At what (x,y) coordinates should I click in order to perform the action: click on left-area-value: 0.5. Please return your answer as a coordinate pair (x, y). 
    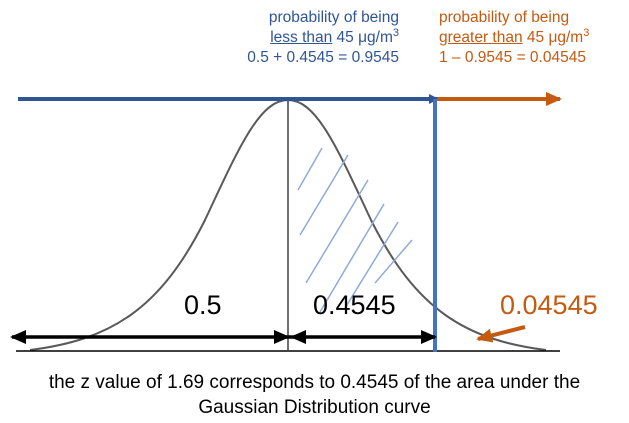
    Looking at the image, I should click on (203, 305).